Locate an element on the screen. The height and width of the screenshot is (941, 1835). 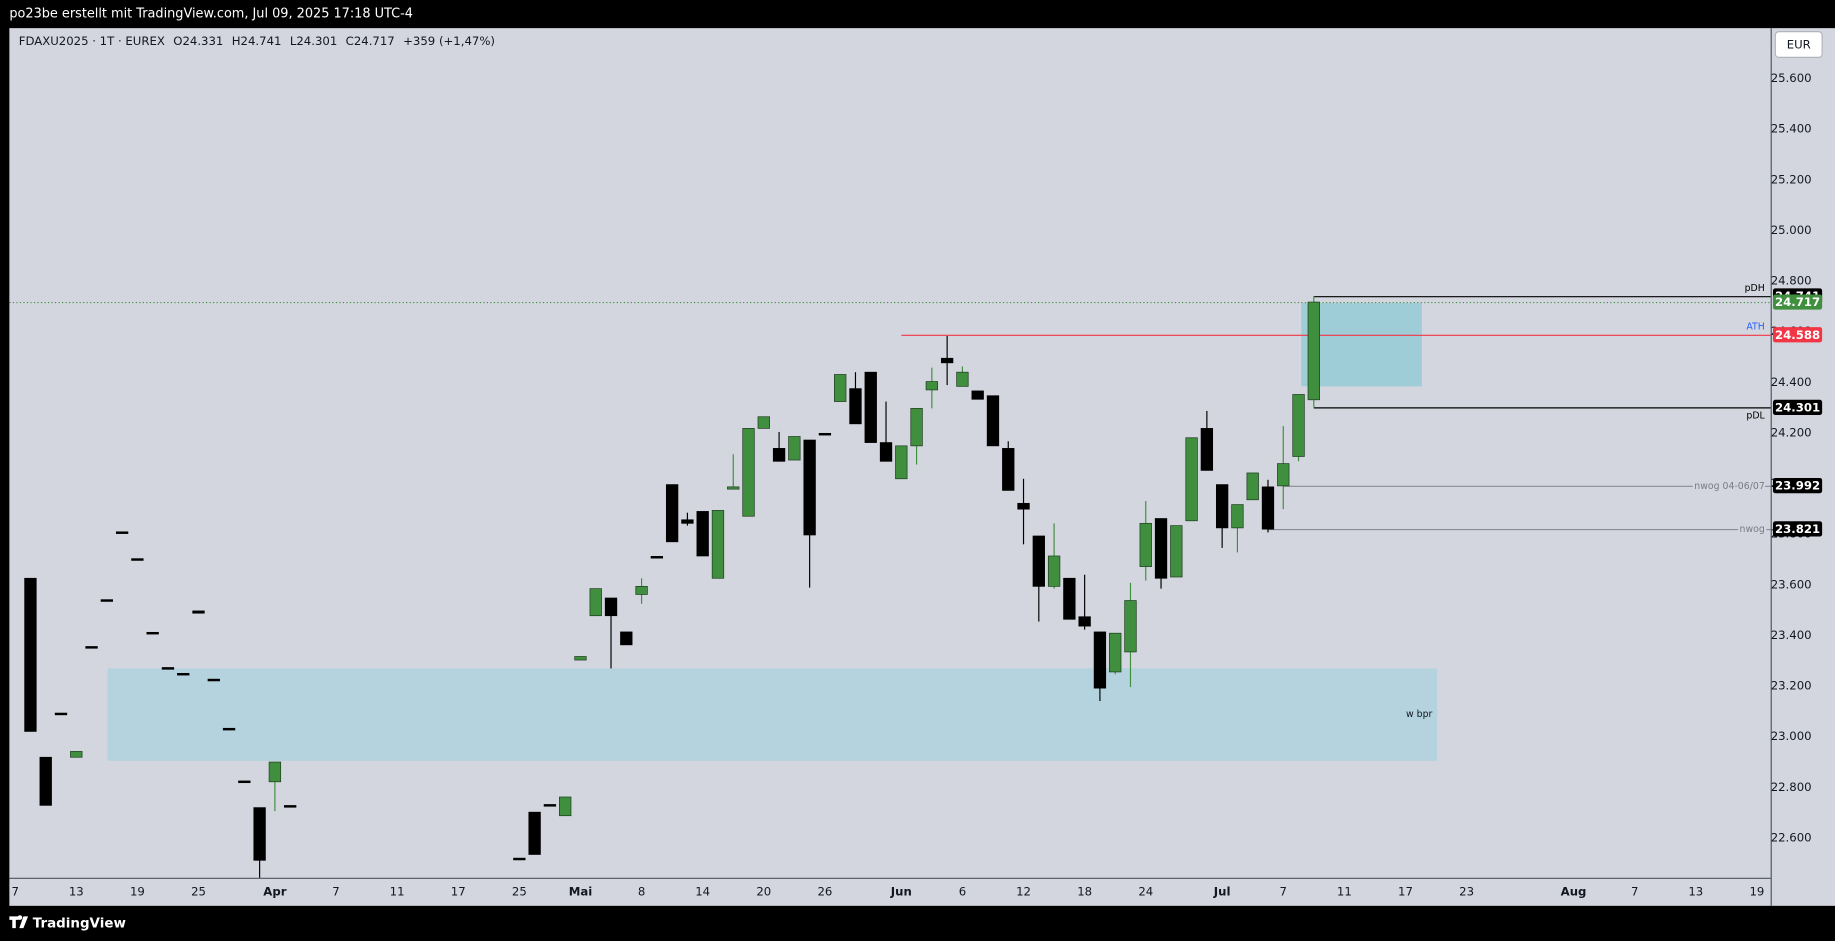
symbol: FDAXU2025 · 1T · EUREX is located at coordinates (92, 41).